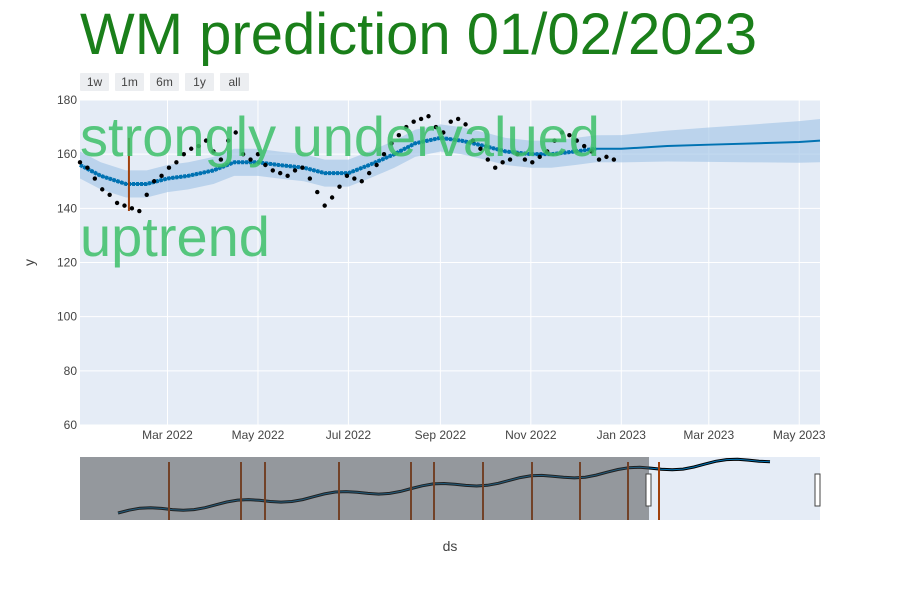  I want to click on x-axis-title: ds, so click(450, 546).